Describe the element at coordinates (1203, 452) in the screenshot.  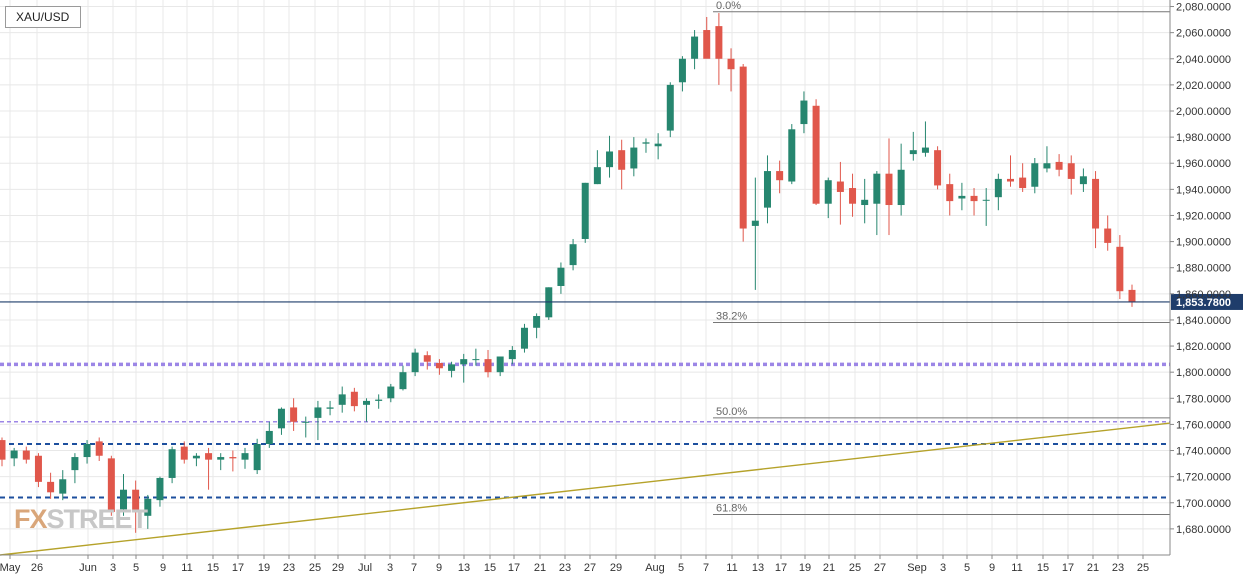
I see `y-tick-label: 1,740.0000` at that location.